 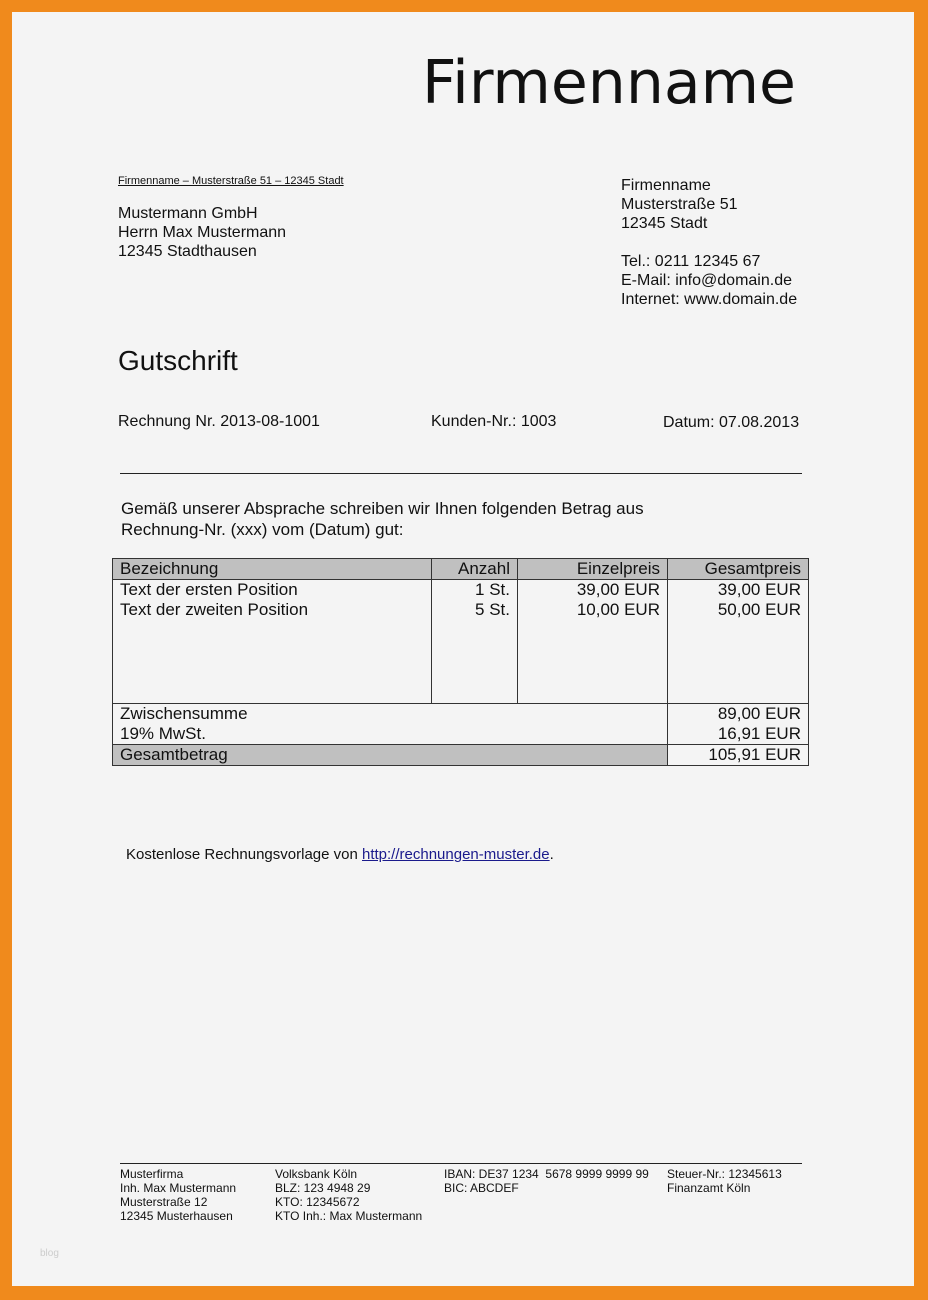 I want to click on subtotal-value: 89,00 EUR, so click(x=738, y=713).